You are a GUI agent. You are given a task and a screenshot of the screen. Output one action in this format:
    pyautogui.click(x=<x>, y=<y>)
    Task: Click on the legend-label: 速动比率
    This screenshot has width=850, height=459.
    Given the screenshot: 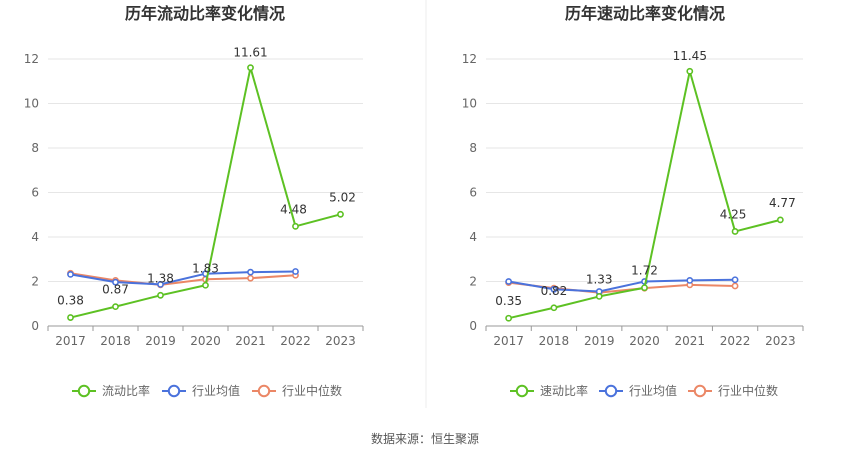 What is the action you would take?
    pyautogui.click(x=564, y=390)
    